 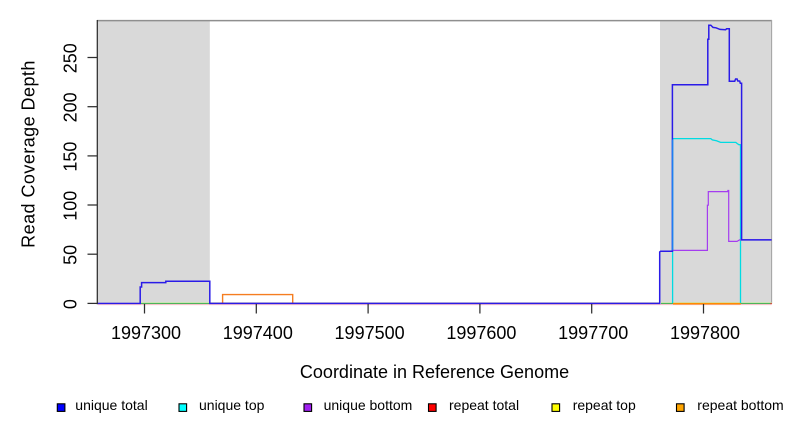 I want to click on svg-text: 250, so click(x=71, y=58).